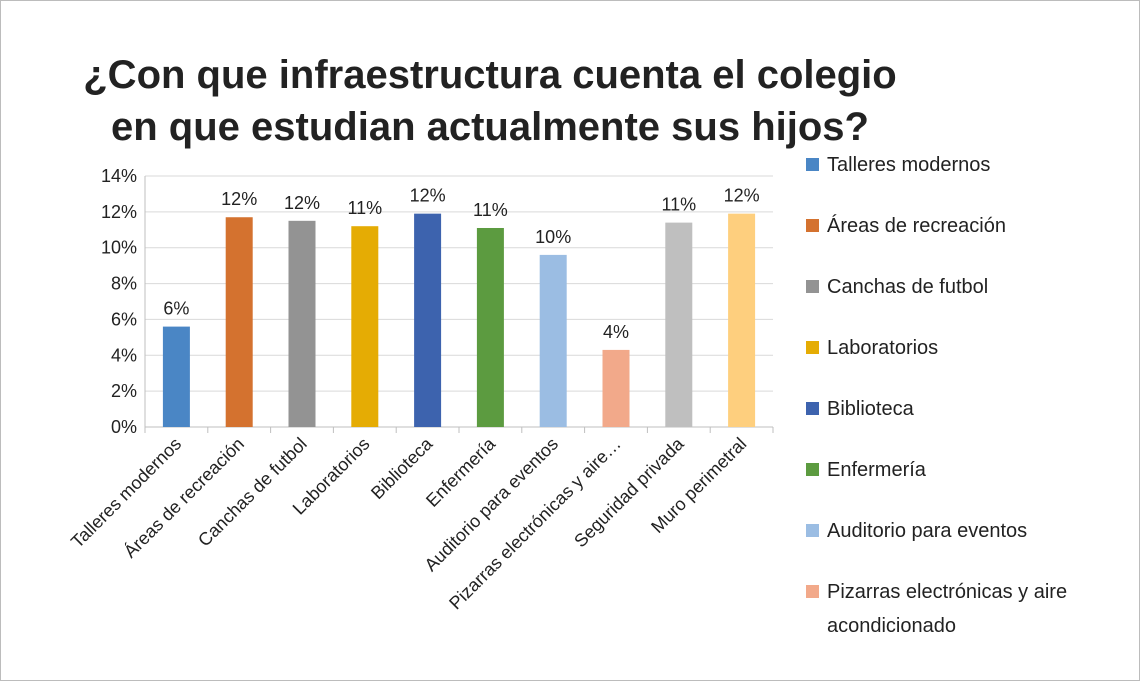 The width and height of the screenshot is (1140, 681). I want to click on y-tick-label: 12%, so click(119, 212).